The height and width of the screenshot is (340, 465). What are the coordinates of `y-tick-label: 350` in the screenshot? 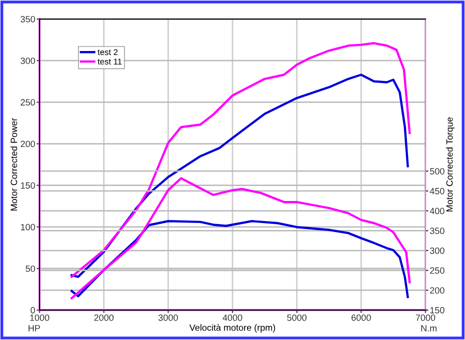 It's located at (28, 19).